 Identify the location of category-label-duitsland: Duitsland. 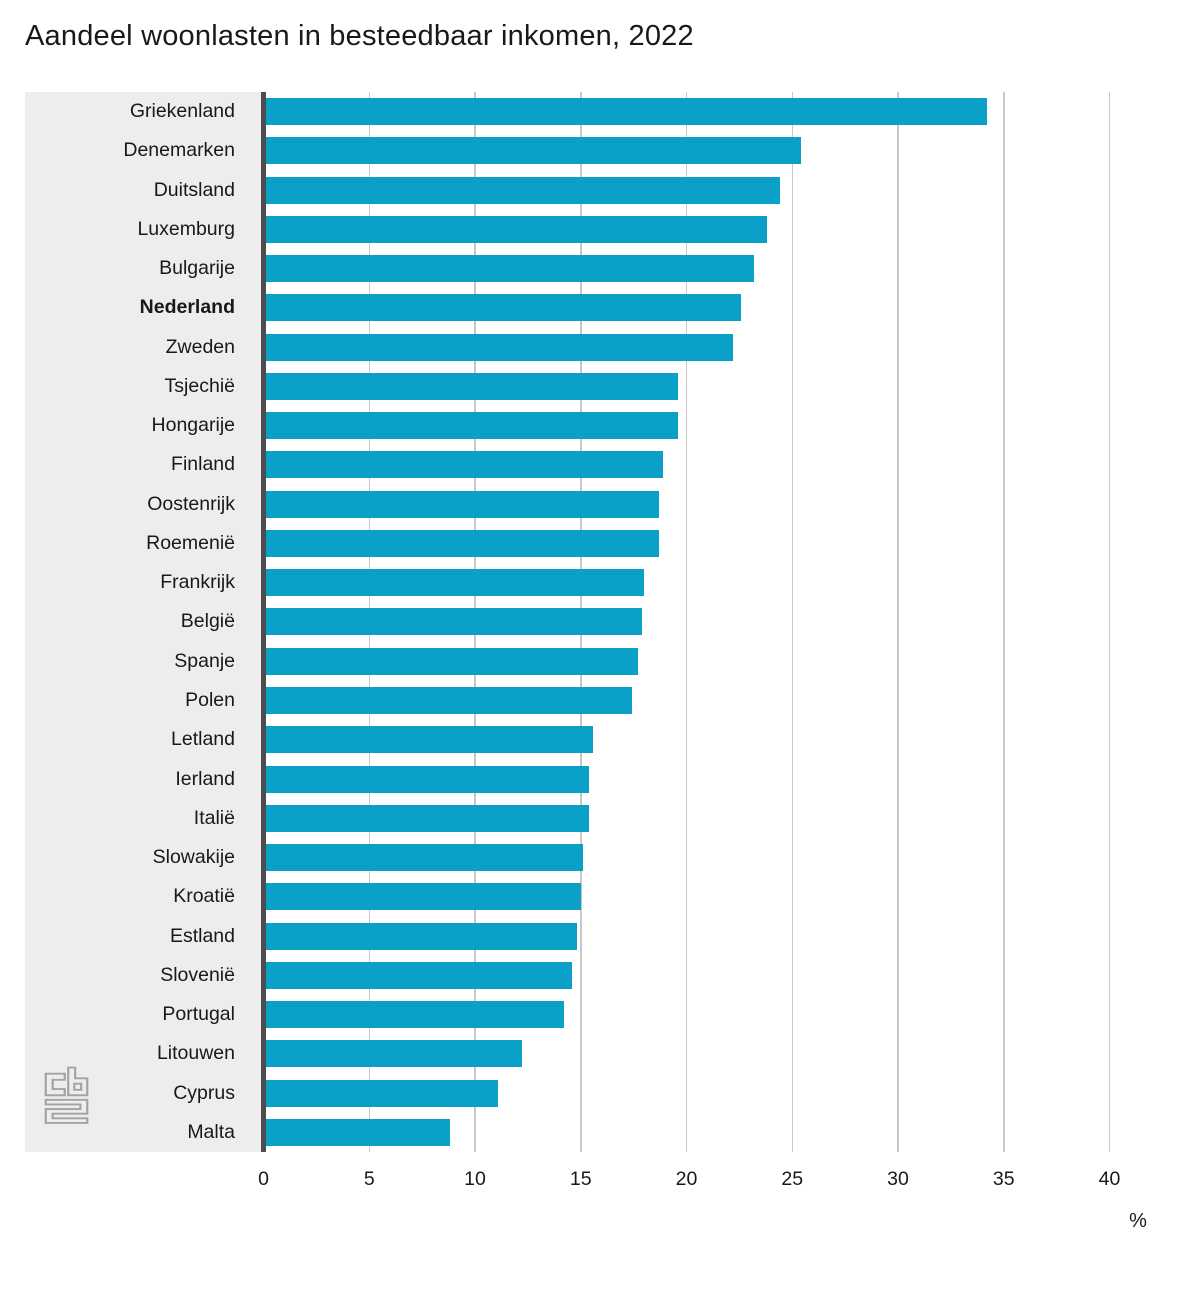
(194, 189).